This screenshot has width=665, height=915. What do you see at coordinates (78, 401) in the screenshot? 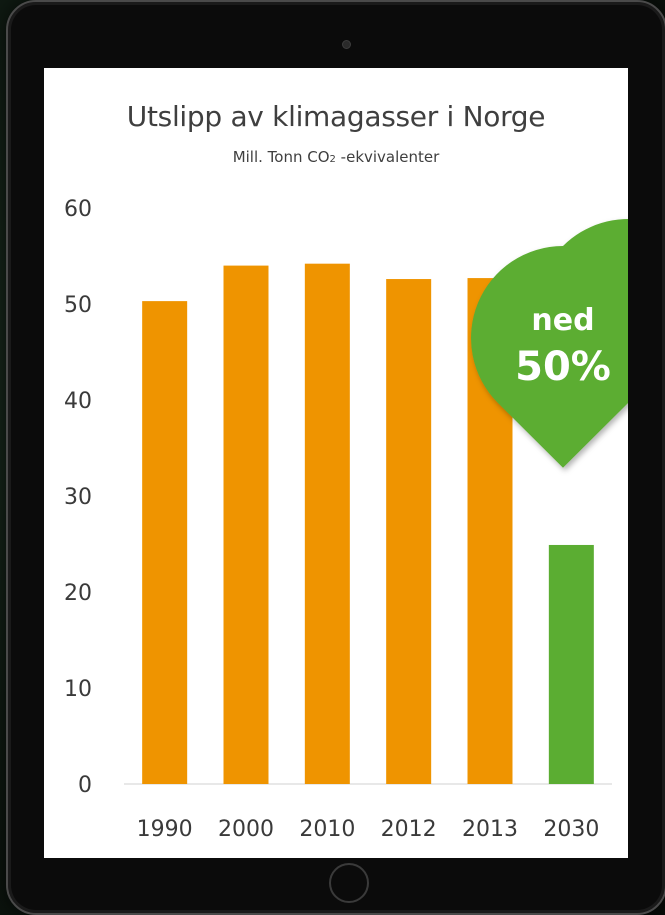
I see `y-tick-label: 40` at bounding box center [78, 401].